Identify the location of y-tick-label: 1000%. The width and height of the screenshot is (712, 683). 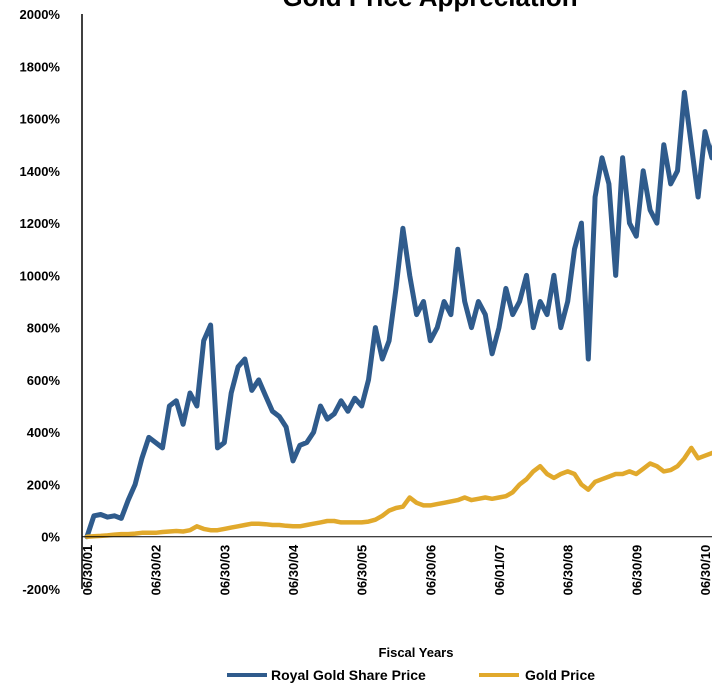
(40, 275).